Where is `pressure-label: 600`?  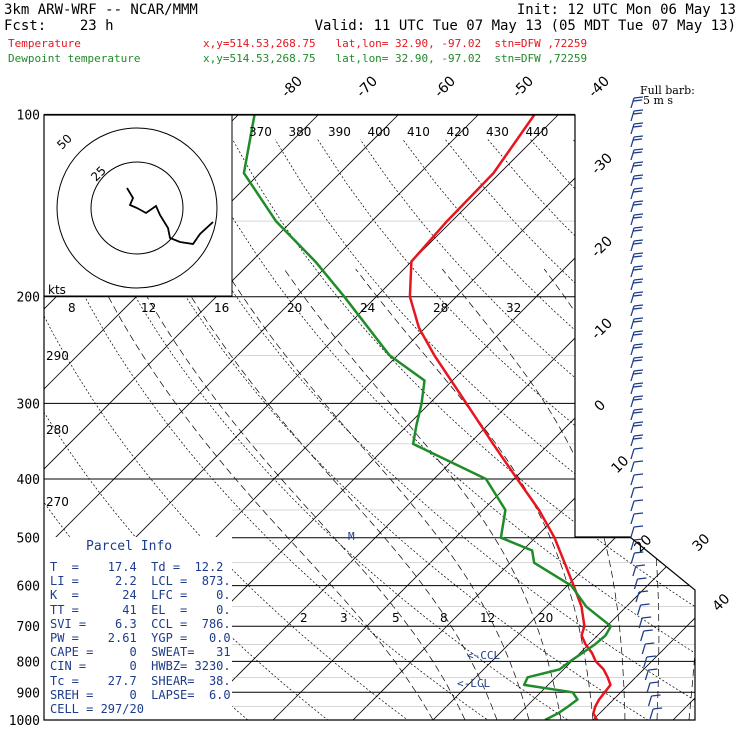 pressure-label: 600 is located at coordinates (28, 587).